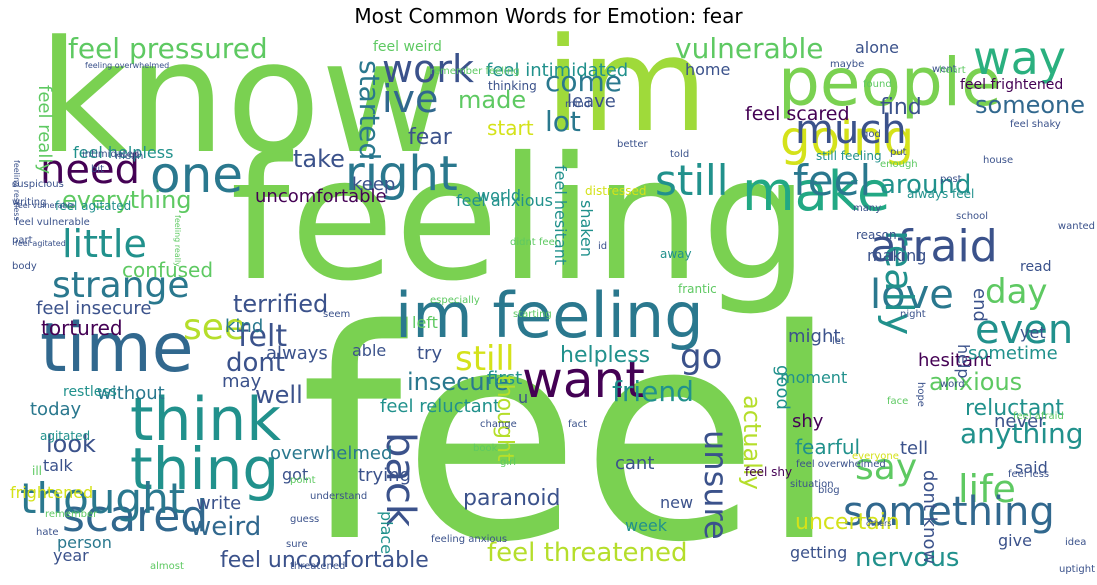 The height and width of the screenshot is (585, 1097). Describe the element at coordinates (808, 421) in the screenshot. I see `cloud-word: shy` at that location.